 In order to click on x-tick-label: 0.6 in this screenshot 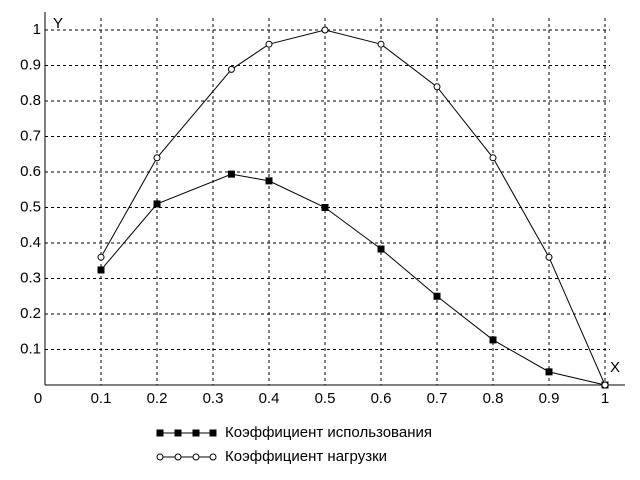, I will do `click(381, 398)`.